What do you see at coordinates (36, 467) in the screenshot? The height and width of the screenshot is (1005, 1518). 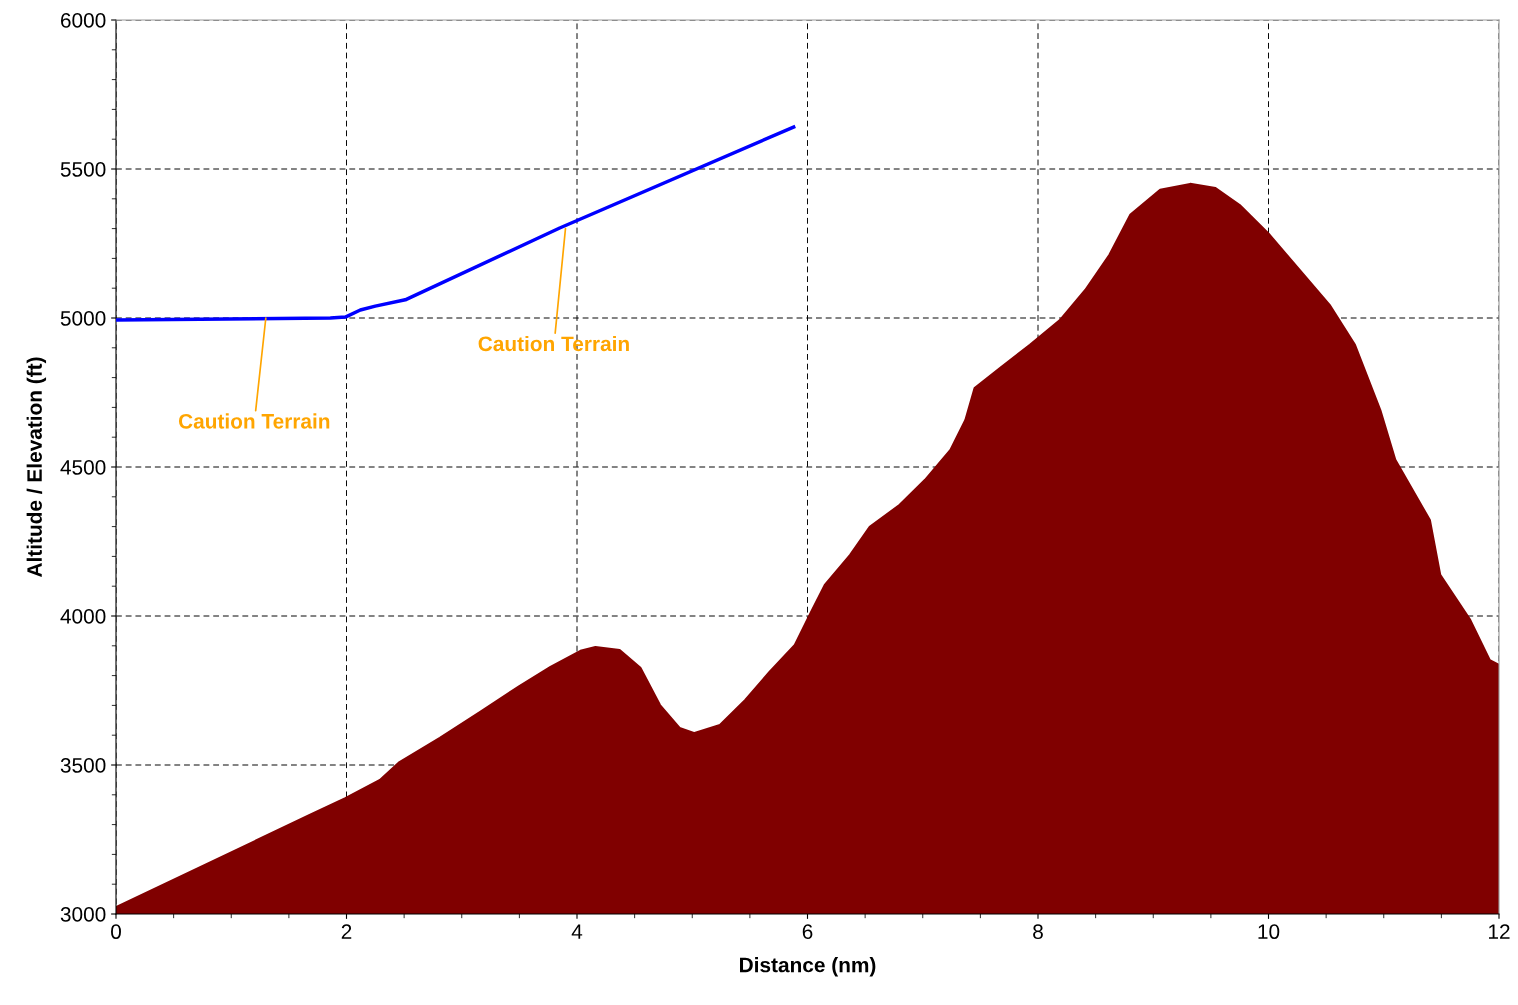 I see `y-axis-title: Altitude / Elevation (ft)` at bounding box center [36, 467].